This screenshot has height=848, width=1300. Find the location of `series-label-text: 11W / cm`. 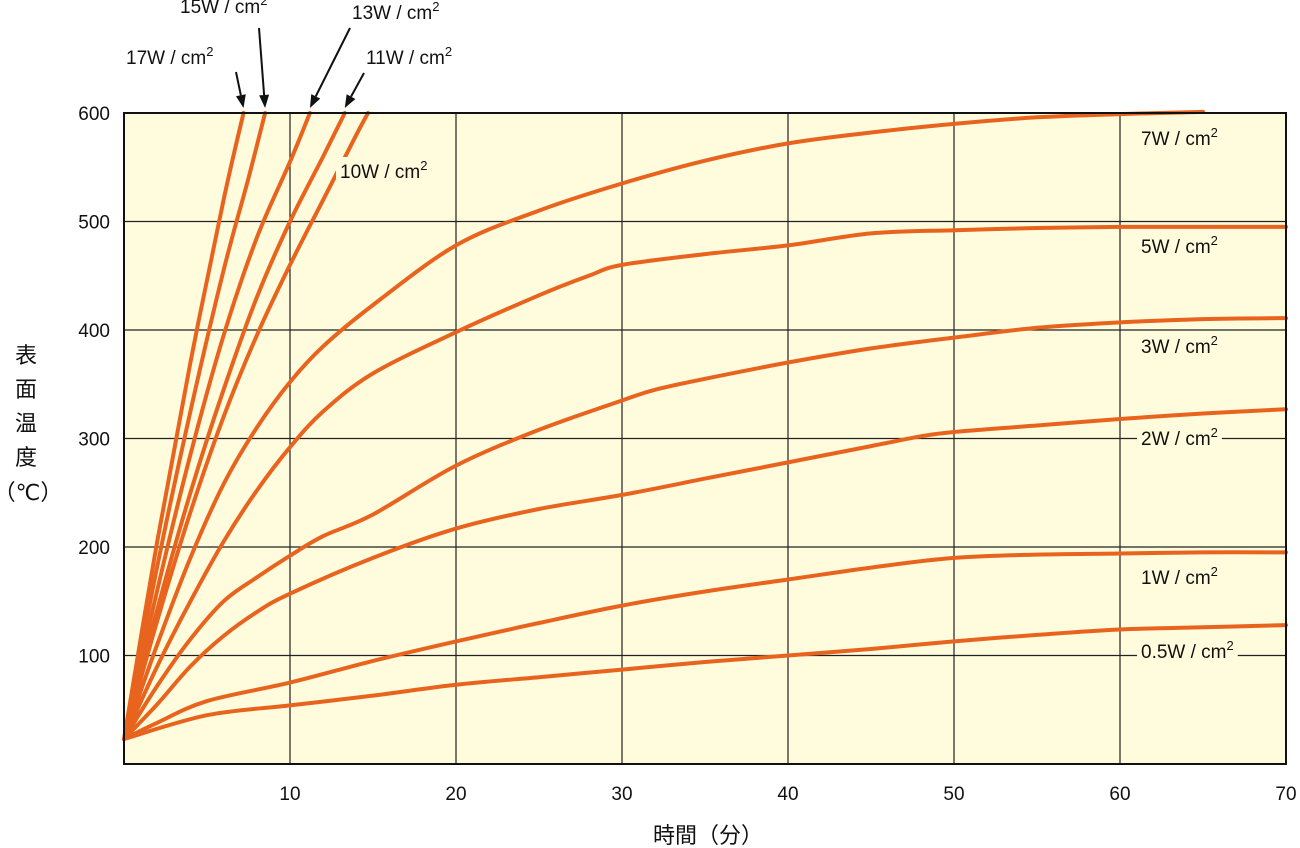

series-label-text: 11W / cm is located at coordinates (405, 58).